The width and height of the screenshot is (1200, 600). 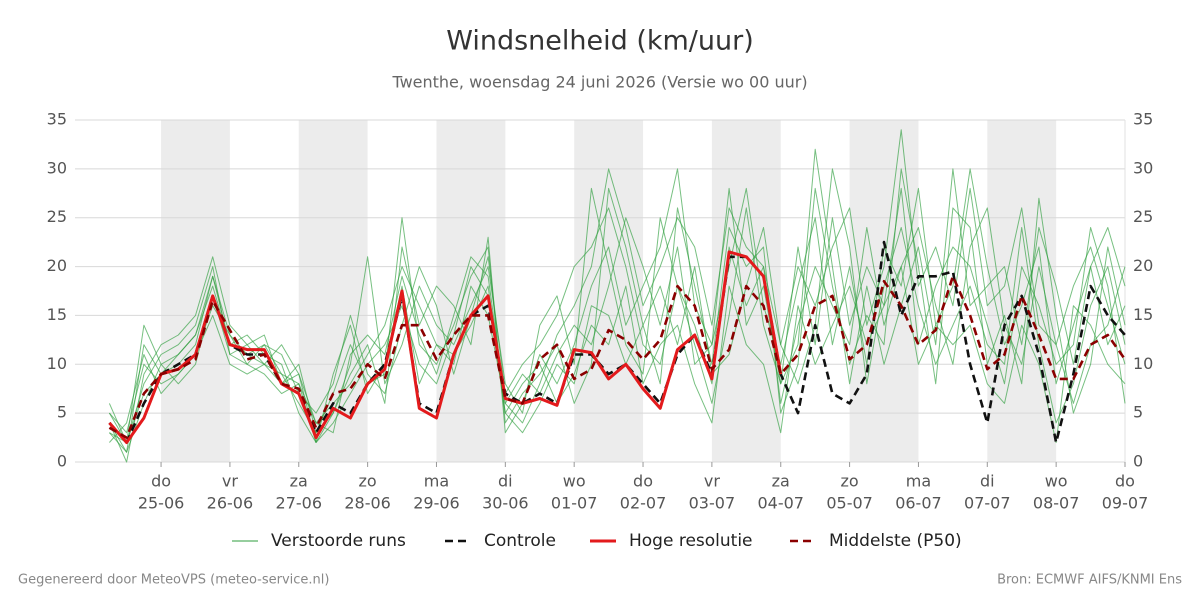 I want to click on x-tick-date: 26-06, so click(x=230, y=503).